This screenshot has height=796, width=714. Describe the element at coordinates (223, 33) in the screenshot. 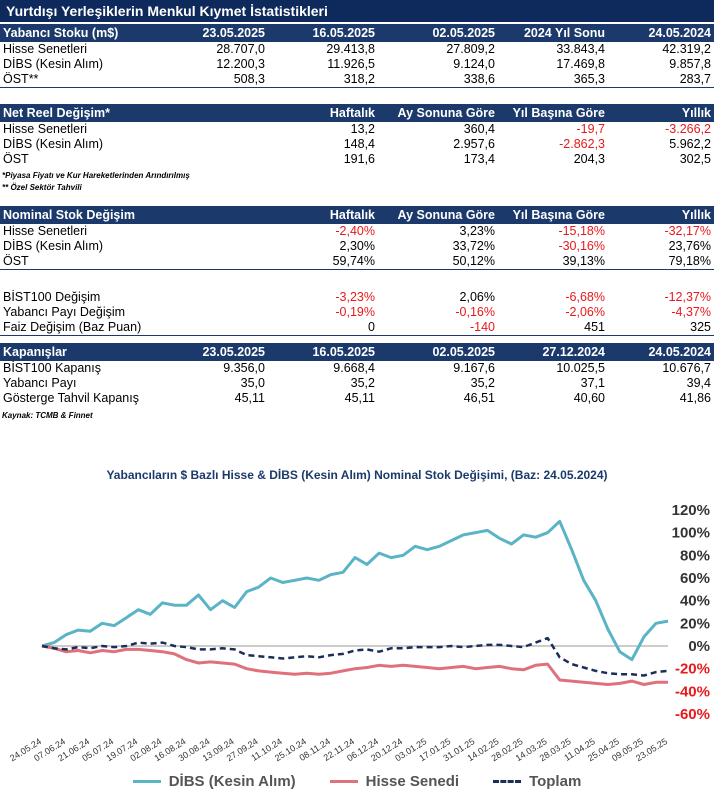

I see `column-header: 23.05.2025` at that location.